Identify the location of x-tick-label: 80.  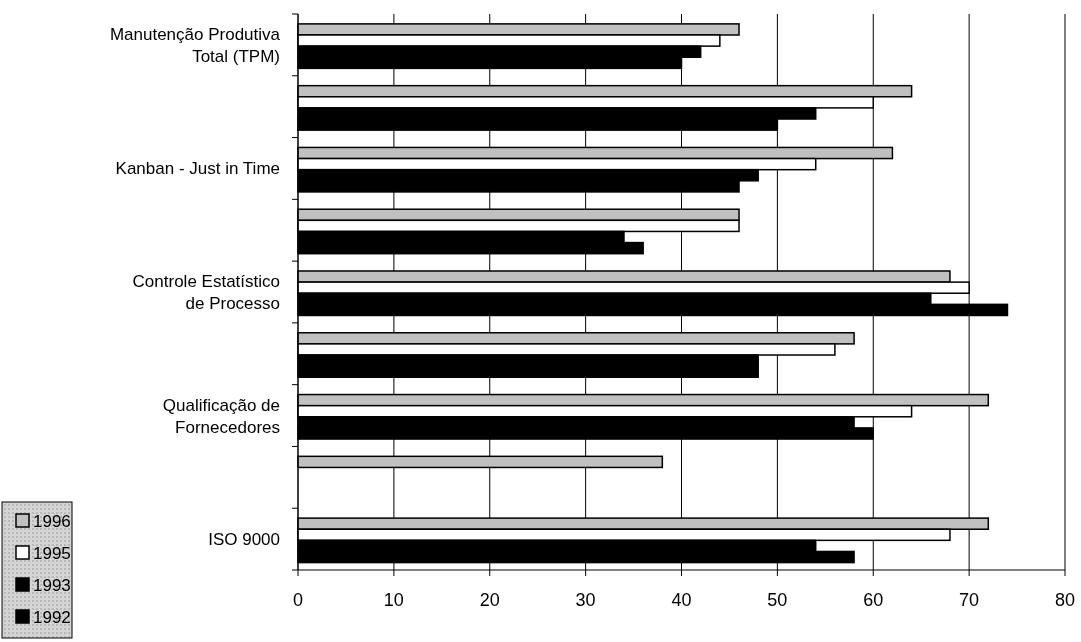
(1065, 600).